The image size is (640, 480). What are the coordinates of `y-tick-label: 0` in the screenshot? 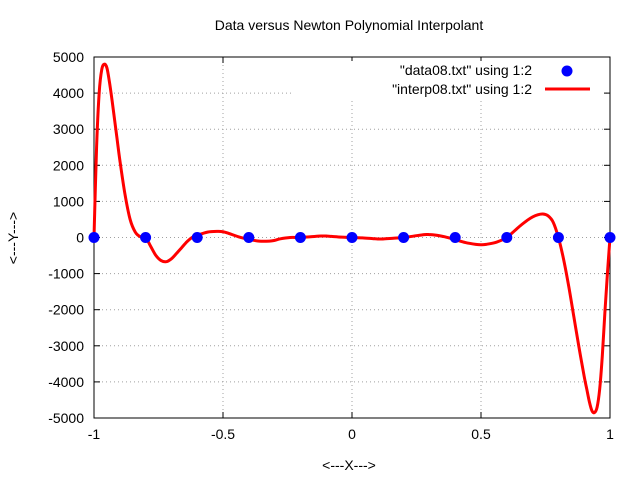 It's located at (80, 238).